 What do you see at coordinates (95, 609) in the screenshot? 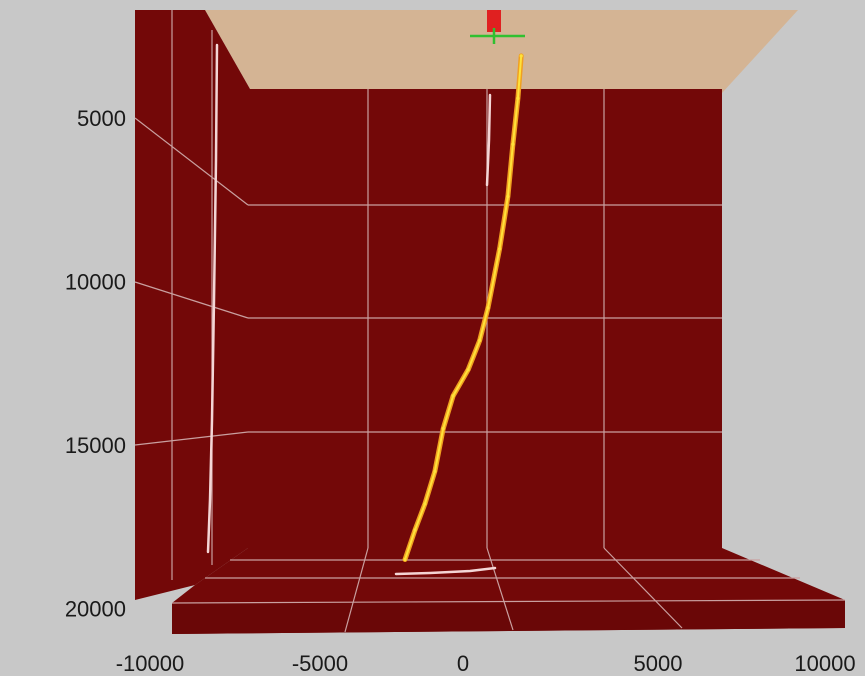
I see `y-tick-label: 20000` at bounding box center [95, 609].